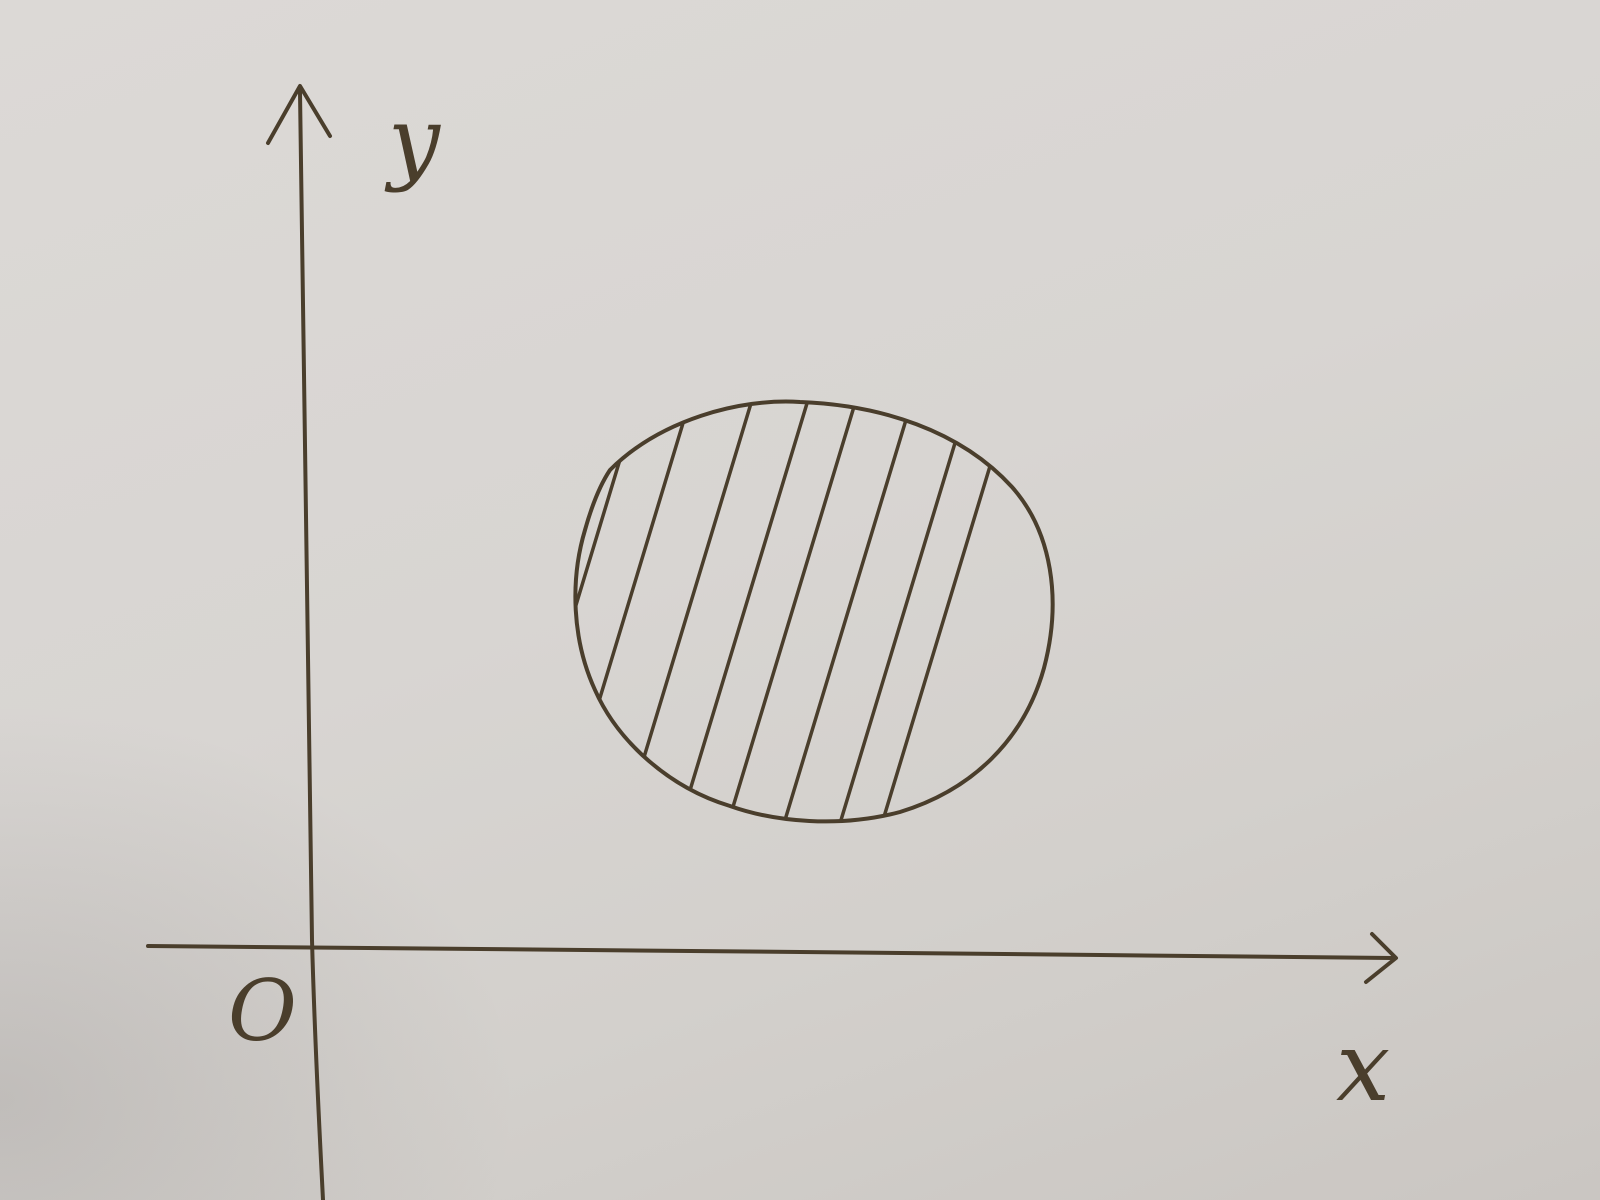 The height and width of the screenshot is (1200, 1600). I want to click on shaded-region, so click(814, 611).